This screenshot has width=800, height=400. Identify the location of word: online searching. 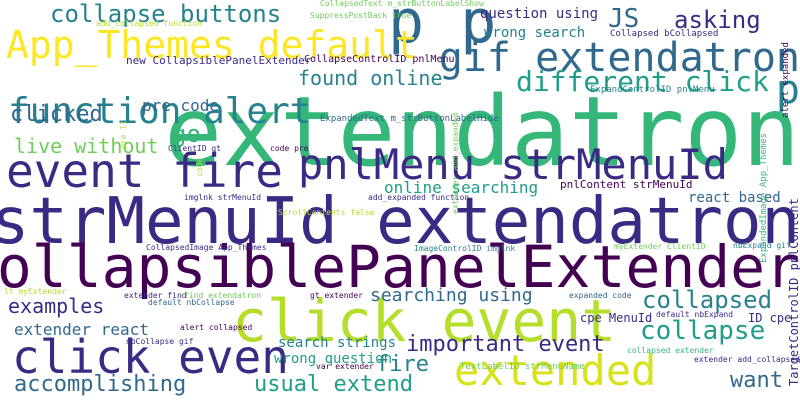
(461, 187).